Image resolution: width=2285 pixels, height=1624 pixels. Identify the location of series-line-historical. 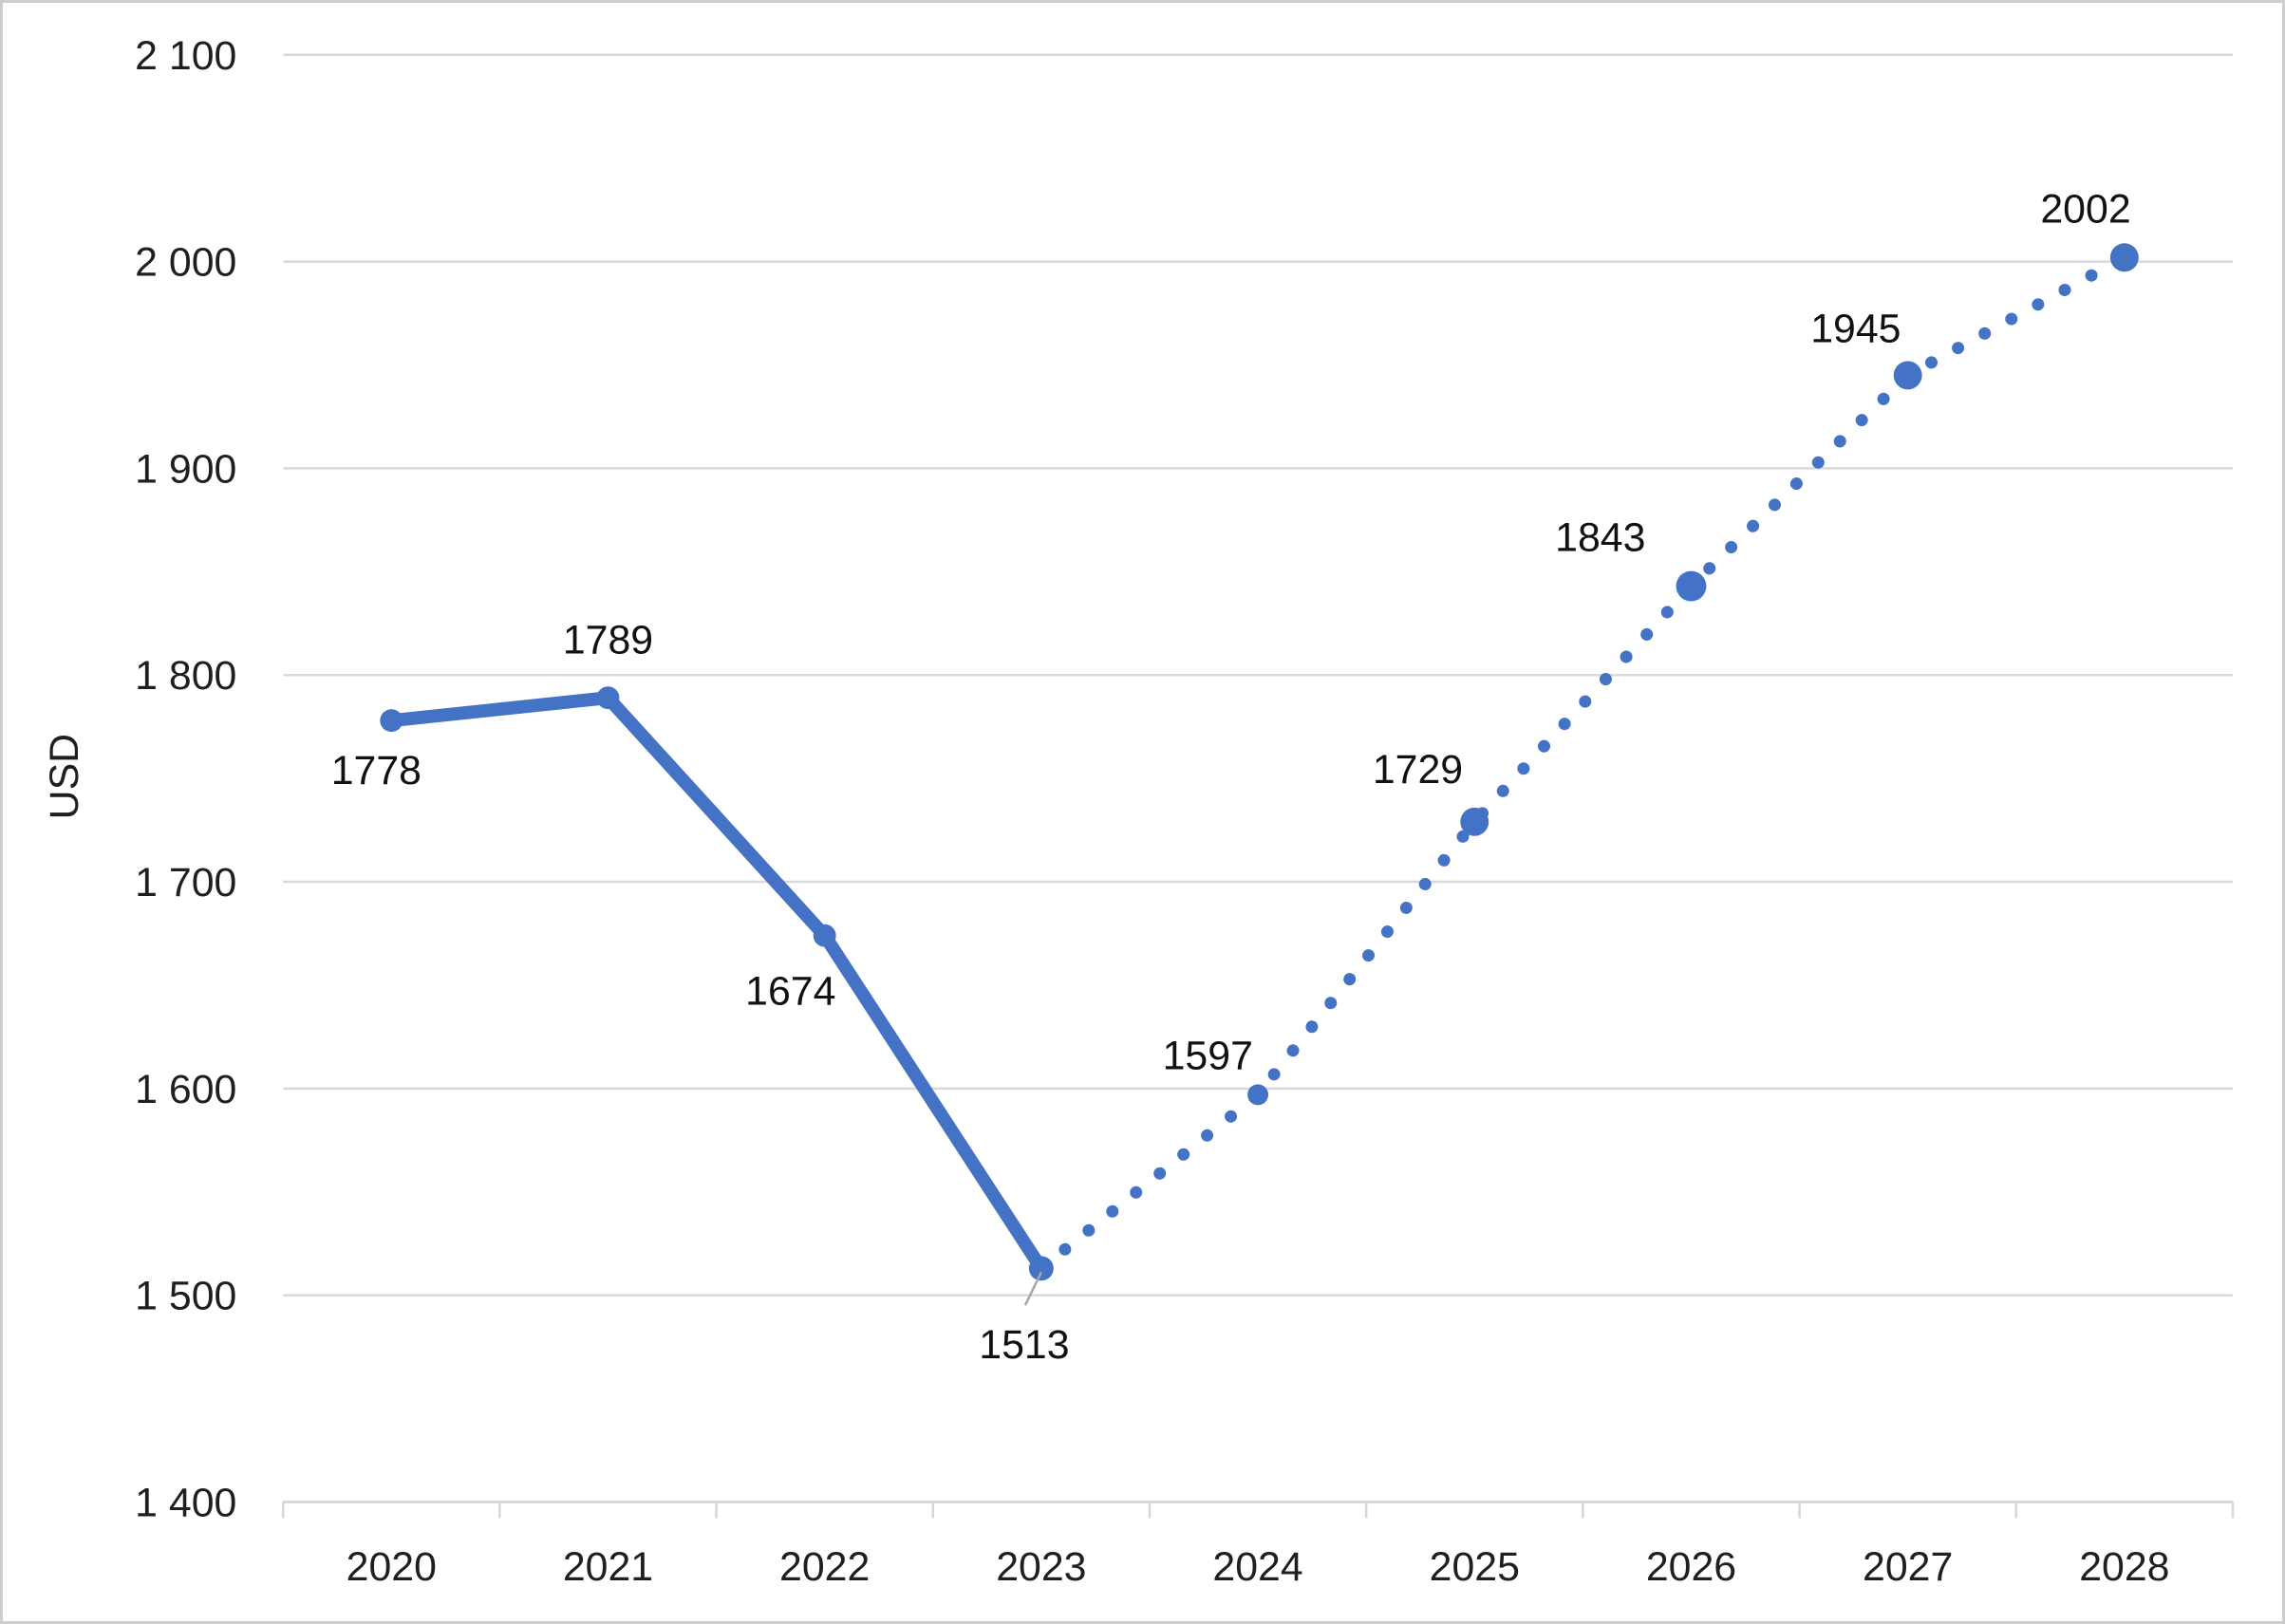
(716, 983).